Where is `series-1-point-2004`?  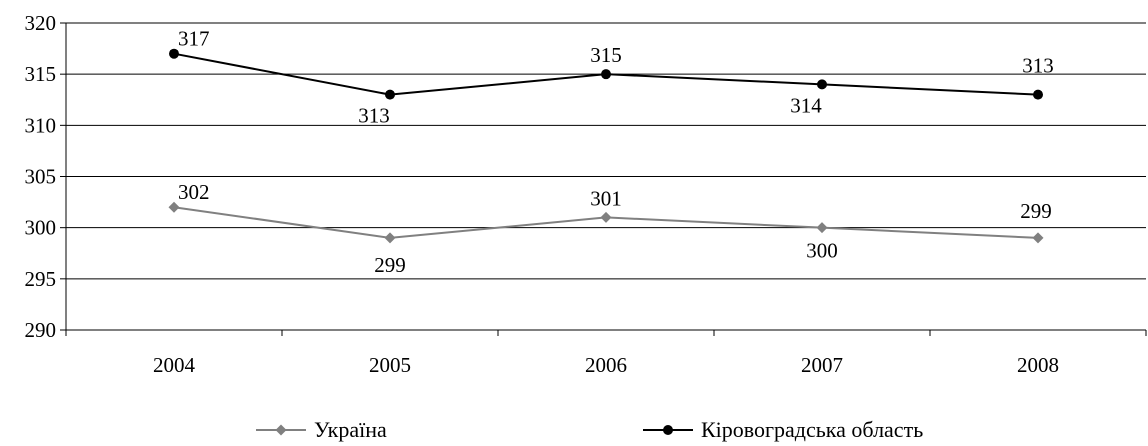
series-1-point-2004 is located at coordinates (174, 53).